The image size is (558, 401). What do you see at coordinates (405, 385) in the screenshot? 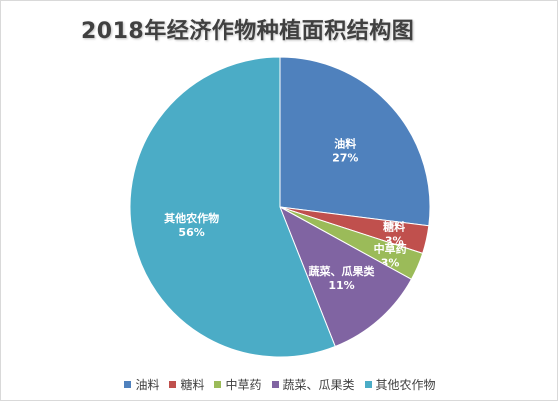
I see `legend-label: 其他农作物` at bounding box center [405, 385].